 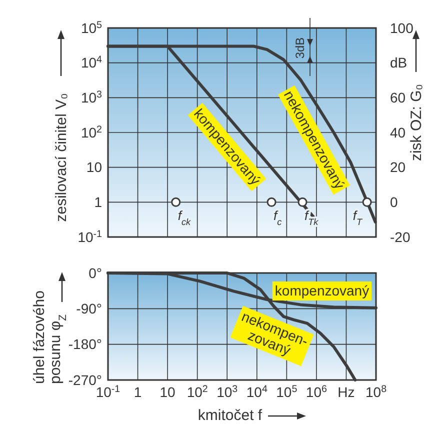 What do you see at coordinates (287, 392) in the screenshot?
I see `x-tick-label: 10$^{5}$` at bounding box center [287, 392].